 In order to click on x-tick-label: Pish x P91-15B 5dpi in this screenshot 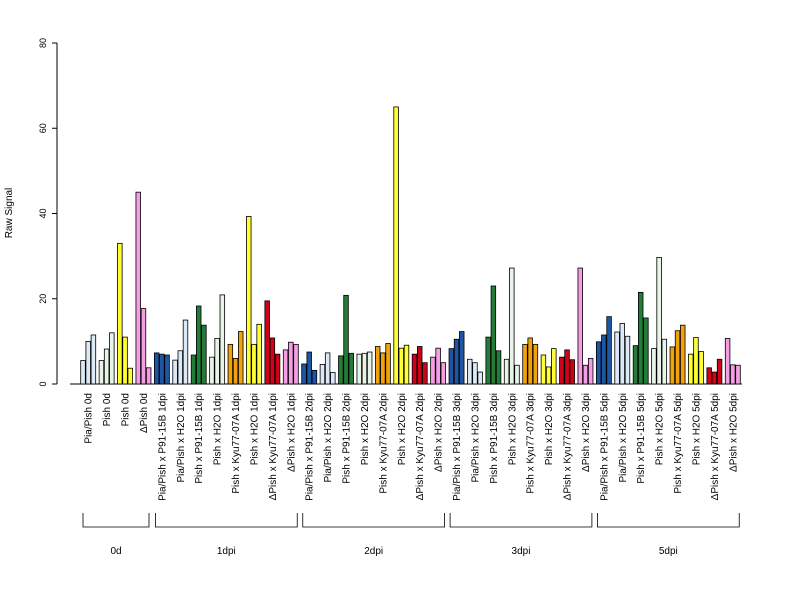, I will do `click(641, 438)`.